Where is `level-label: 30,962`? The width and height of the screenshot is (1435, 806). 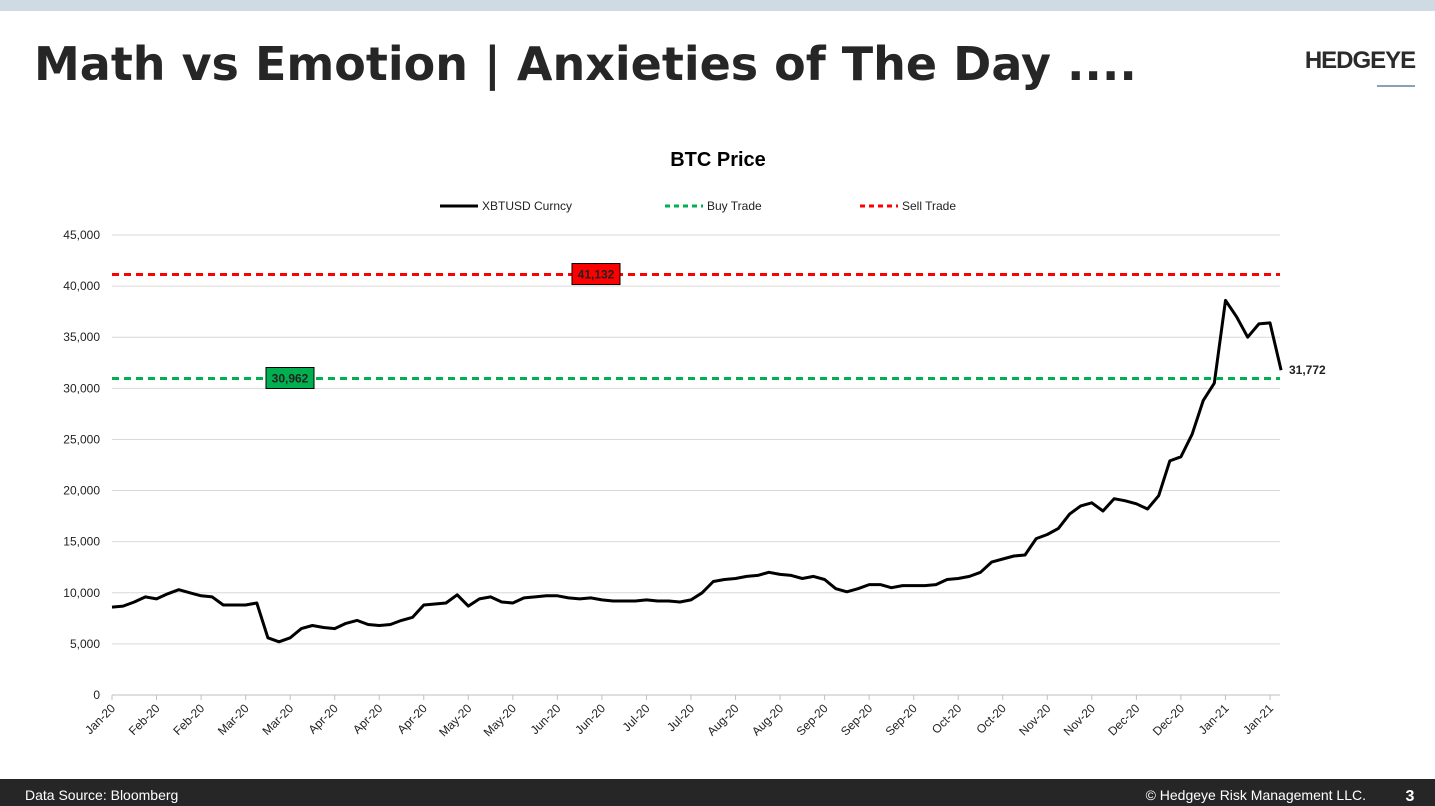
level-label: 30,962 is located at coordinates (290, 378).